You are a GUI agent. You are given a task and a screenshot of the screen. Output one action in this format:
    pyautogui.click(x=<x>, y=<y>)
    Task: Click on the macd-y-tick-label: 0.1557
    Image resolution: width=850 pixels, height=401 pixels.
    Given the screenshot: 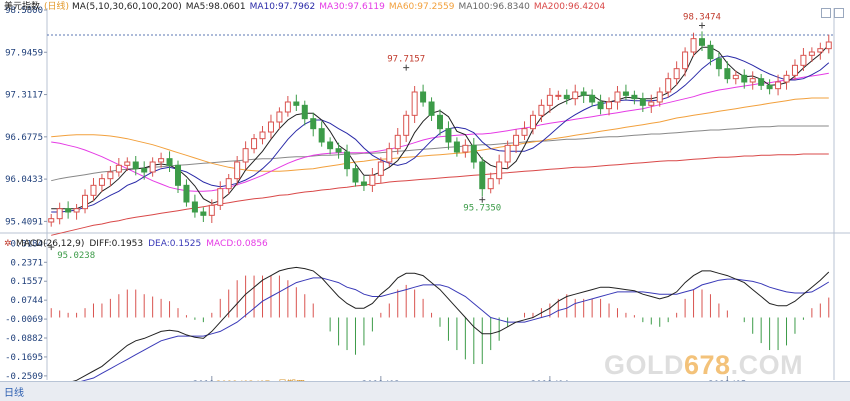 What is the action you would take?
    pyautogui.click(x=26, y=282)
    